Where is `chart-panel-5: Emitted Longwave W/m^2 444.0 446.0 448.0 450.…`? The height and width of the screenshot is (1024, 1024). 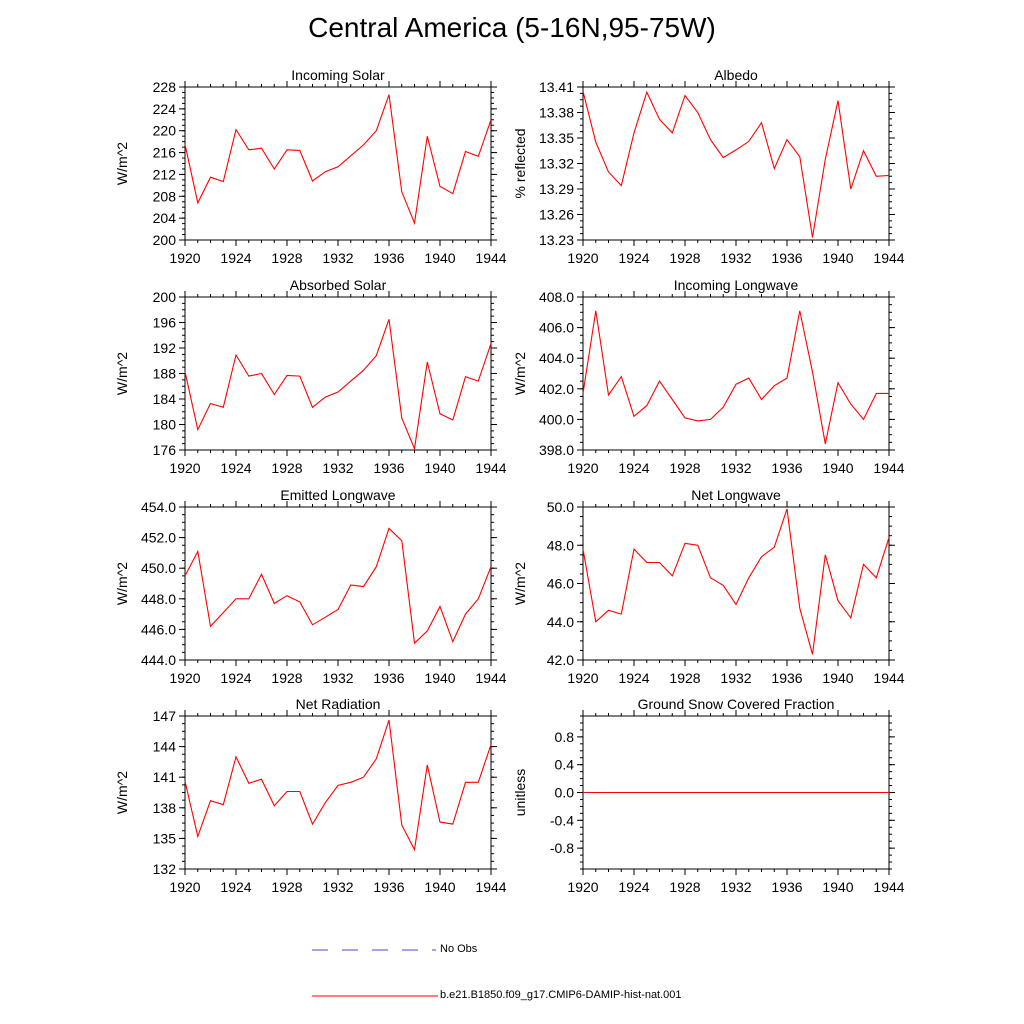
chart-panel-5: Emitted Longwave W/m^2 444.0 446.0 448.0 450.… is located at coordinates (310, 586).